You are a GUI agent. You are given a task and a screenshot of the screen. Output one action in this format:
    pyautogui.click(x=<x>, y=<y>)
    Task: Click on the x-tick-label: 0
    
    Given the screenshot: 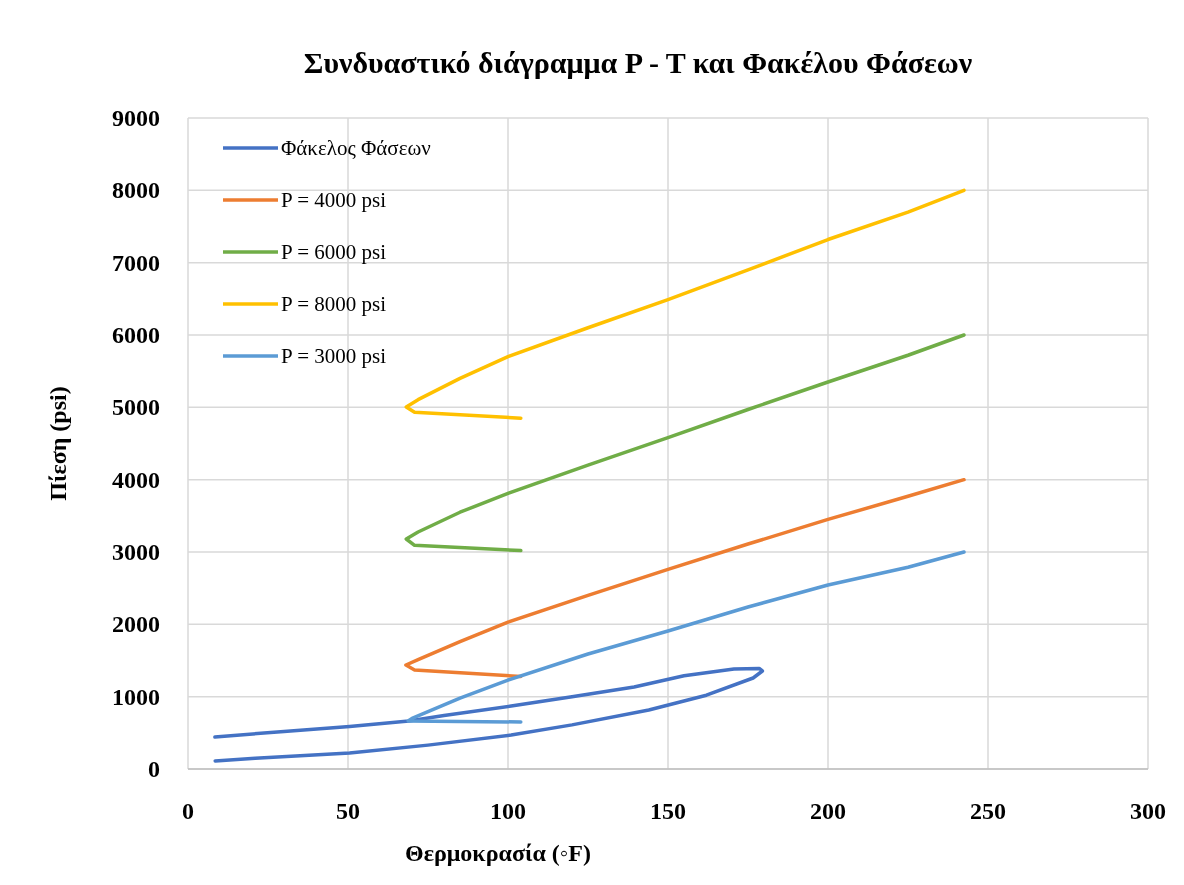 What is the action you would take?
    pyautogui.click(x=188, y=811)
    